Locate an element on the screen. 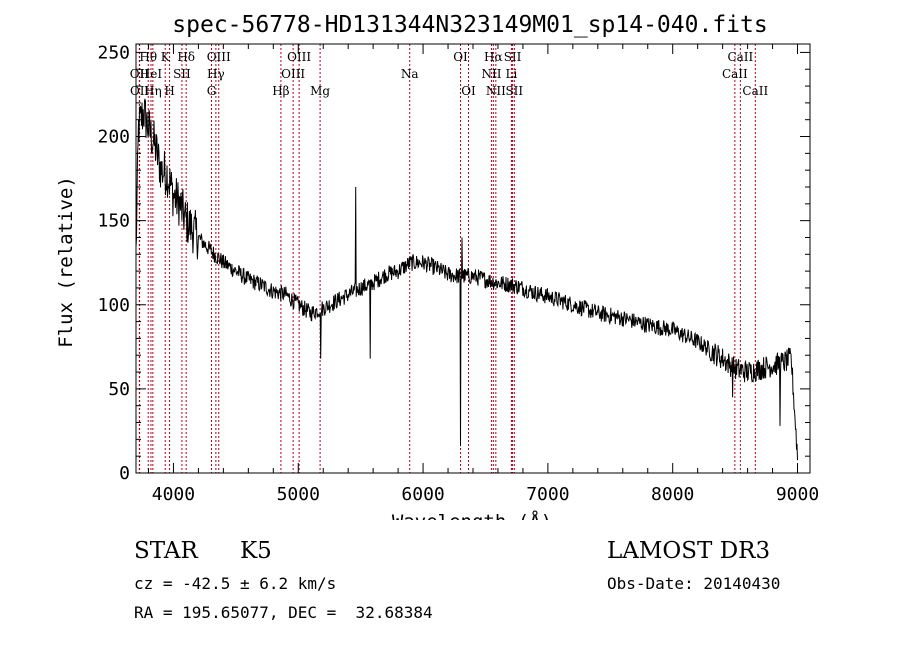 The height and width of the screenshot is (649, 900). x-tick-label: 7000 is located at coordinates (547, 494).